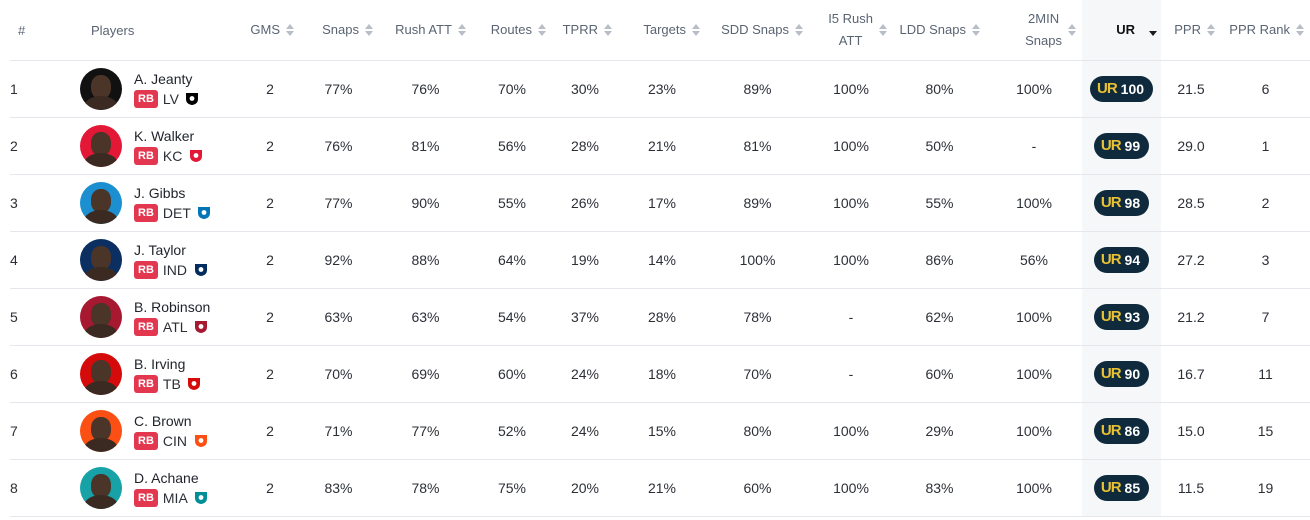 This screenshot has width=1310, height=520. Describe the element at coordinates (512, 203) in the screenshot. I see `routes-cell: 55%` at that location.